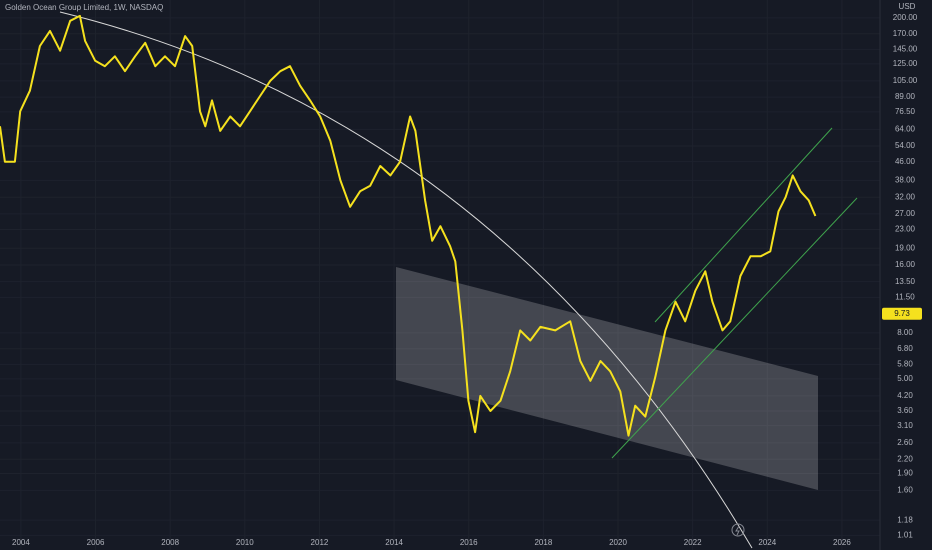 The width and height of the screenshot is (932, 550). I want to click on y-tick-label: 3.10, so click(905, 425).